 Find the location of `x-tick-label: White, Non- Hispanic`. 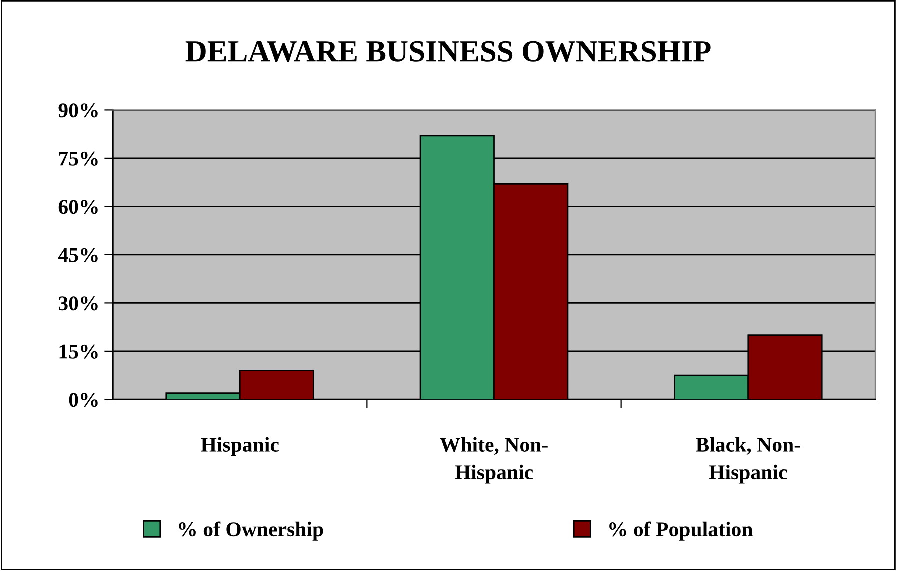

x-tick-label: White, Non- Hispanic is located at coordinates (494, 460).